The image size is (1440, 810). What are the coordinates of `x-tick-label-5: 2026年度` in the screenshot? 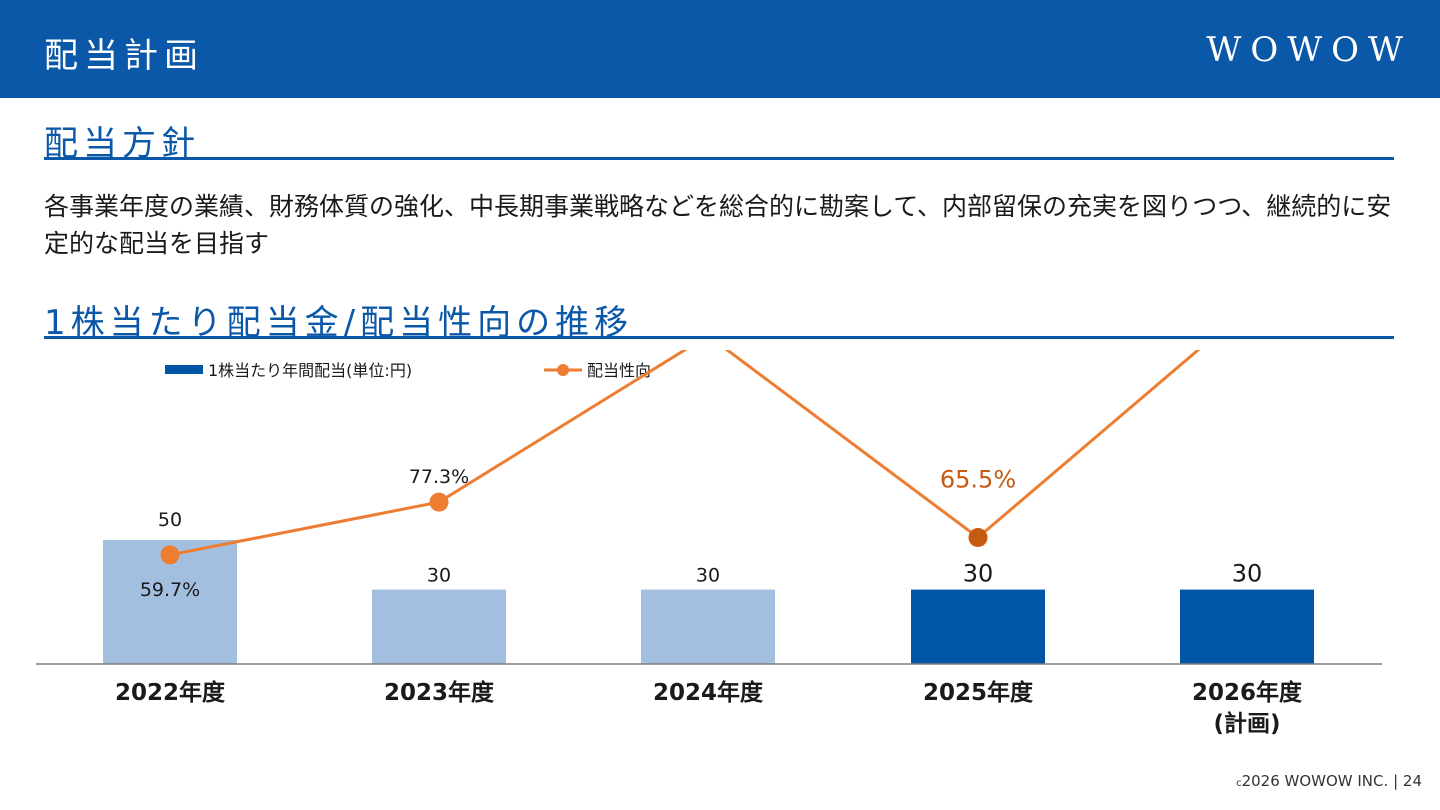 It's located at (1247, 692).